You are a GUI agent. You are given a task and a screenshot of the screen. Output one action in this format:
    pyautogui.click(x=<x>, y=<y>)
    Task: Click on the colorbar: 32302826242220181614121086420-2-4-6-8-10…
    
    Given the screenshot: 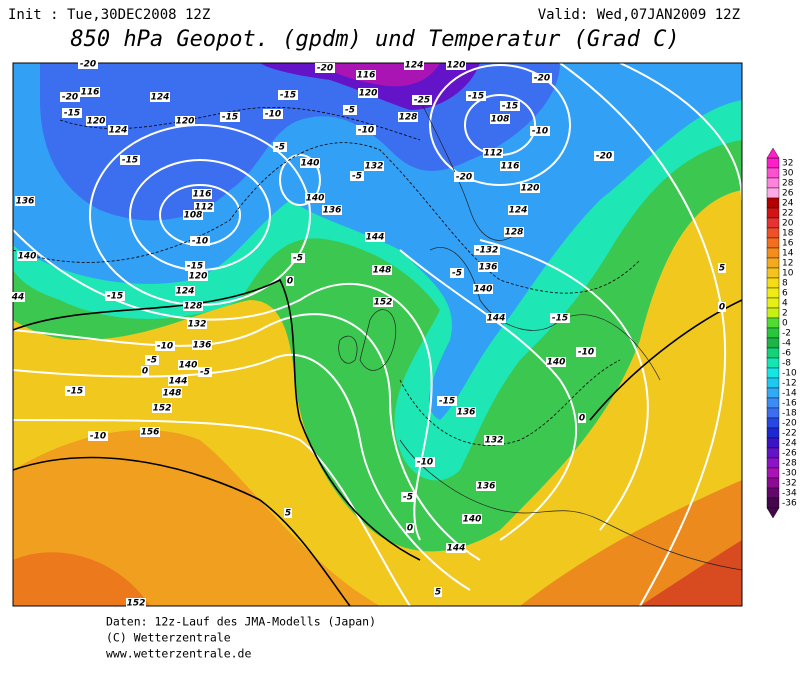 What is the action you would take?
    pyautogui.click(x=781, y=333)
    